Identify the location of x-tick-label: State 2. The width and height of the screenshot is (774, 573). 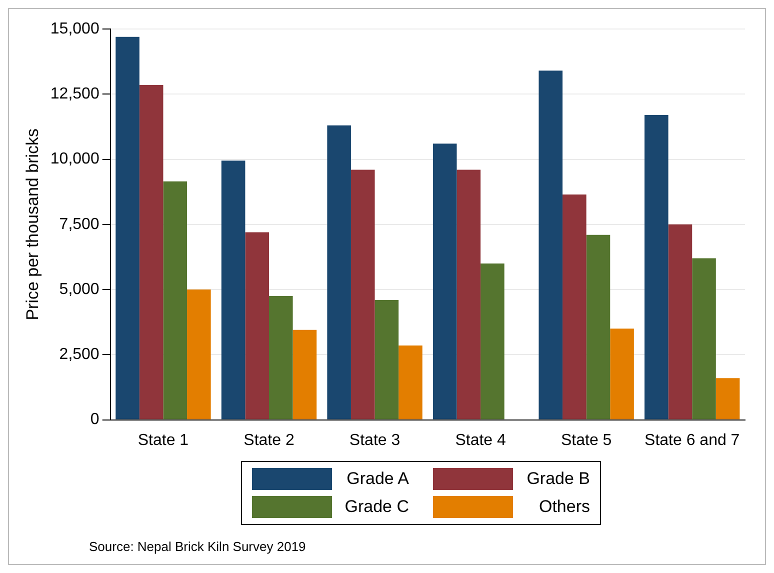
(269, 440).